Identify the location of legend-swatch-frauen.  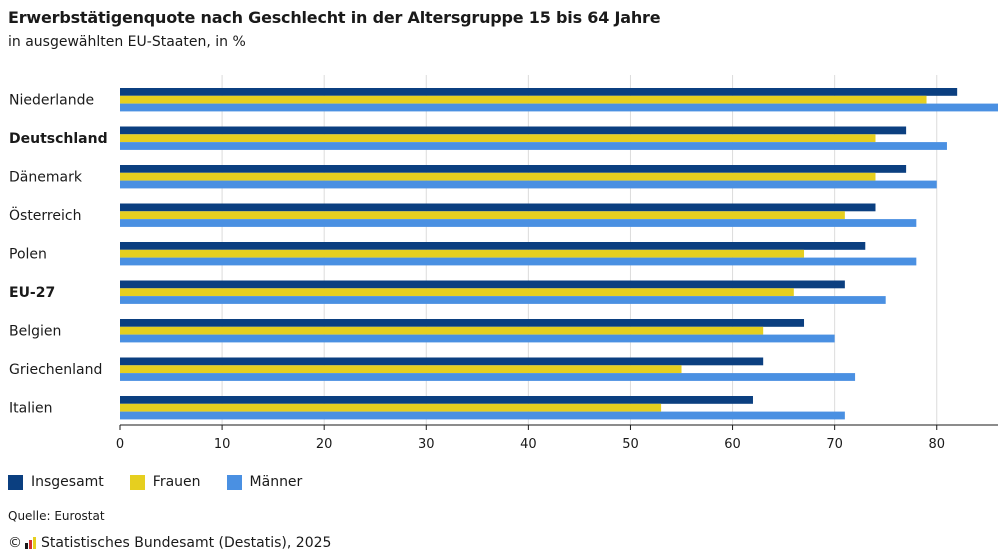
(137, 482).